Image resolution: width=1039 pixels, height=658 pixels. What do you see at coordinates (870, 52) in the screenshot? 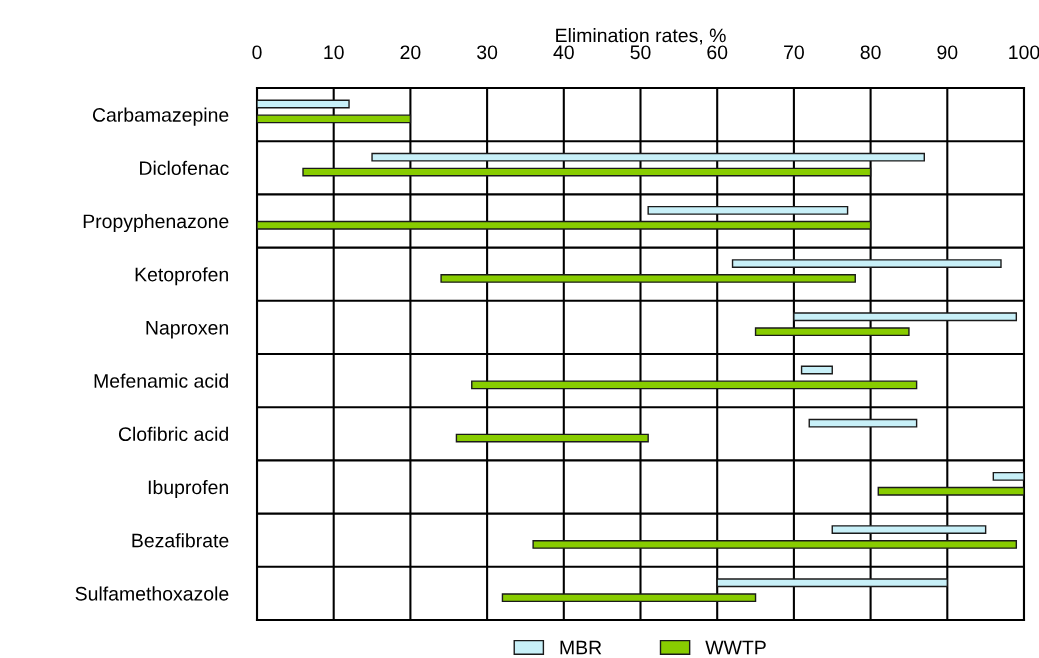
I see `x-tick-label: 80` at bounding box center [870, 52].